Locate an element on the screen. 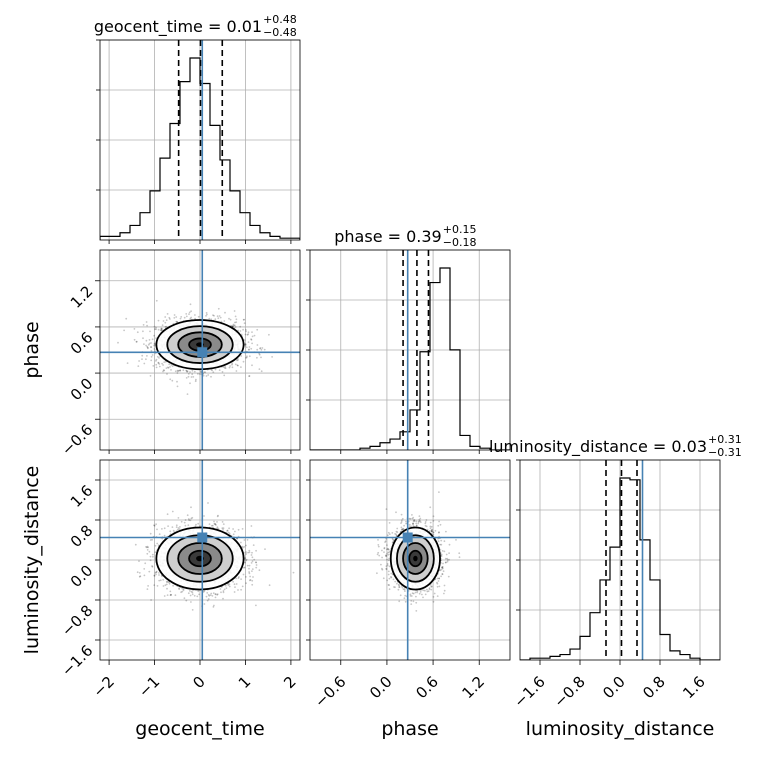 The width and height of the screenshot is (760, 760). truth-marker is located at coordinates (202, 352).